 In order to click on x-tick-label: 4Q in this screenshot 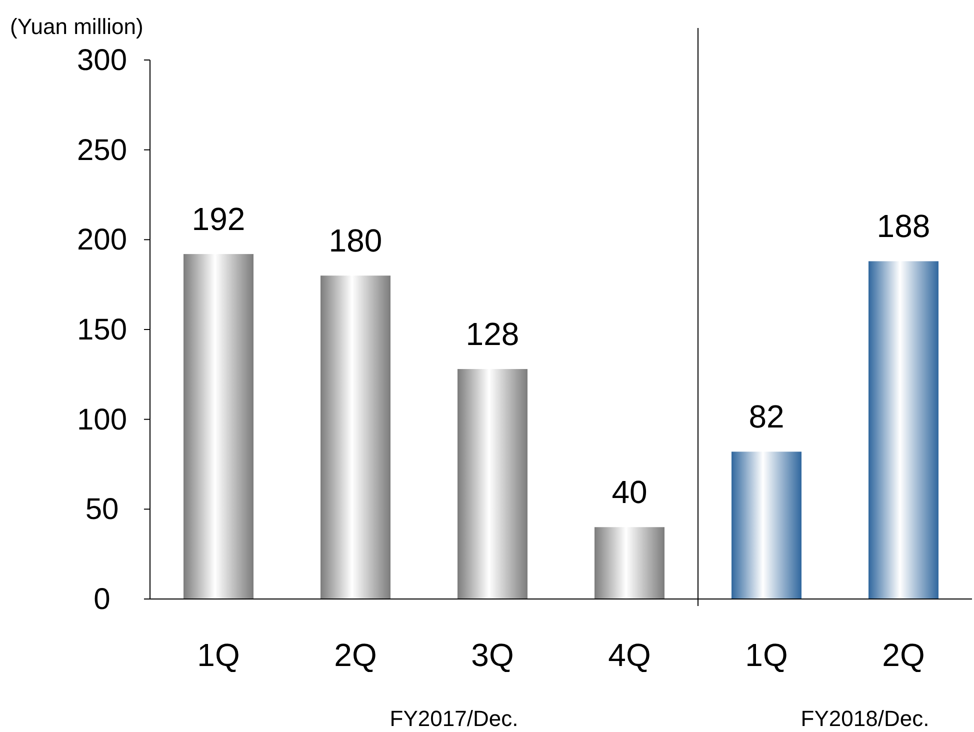, I will do `click(629, 655)`.